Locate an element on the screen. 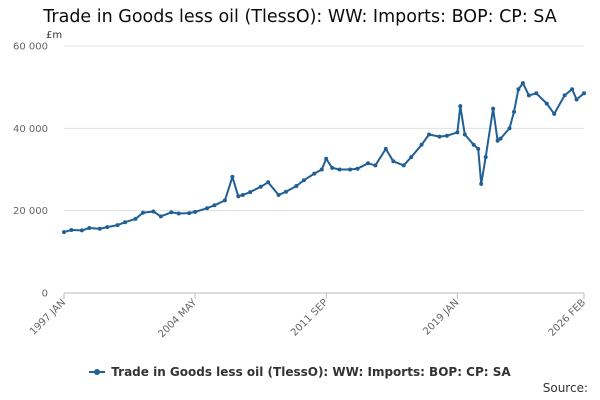 The width and height of the screenshot is (600, 400). y-tick-label: 60 000 is located at coordinates (30, 47).